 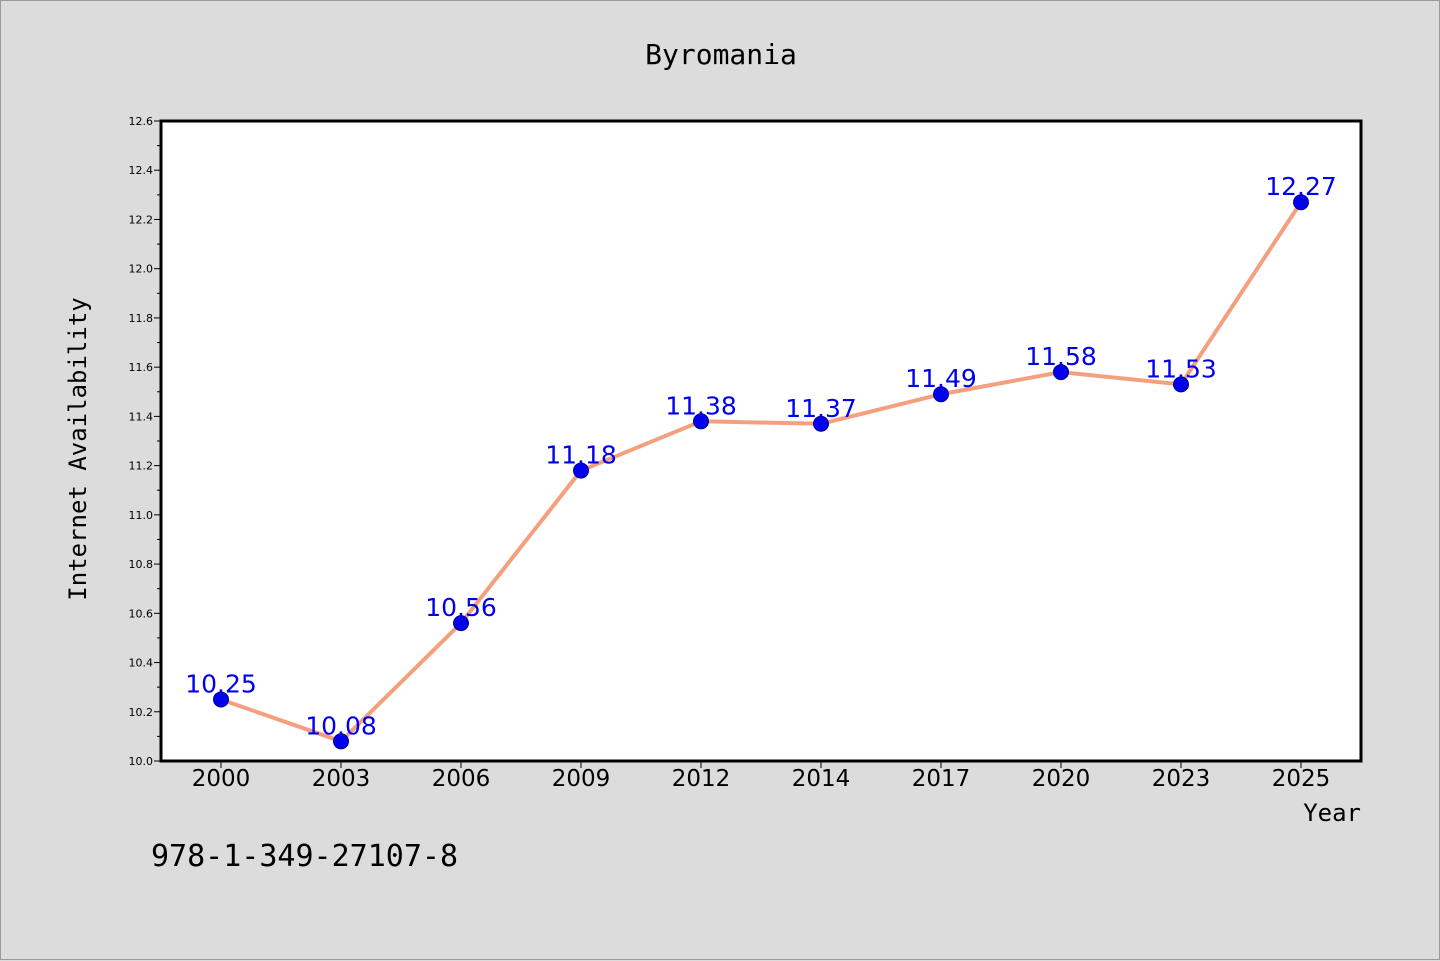 What do you see at coordinates (341, 725) in the screenshot?
I see `data-label: 10.08` at bounding box center [341, 725].